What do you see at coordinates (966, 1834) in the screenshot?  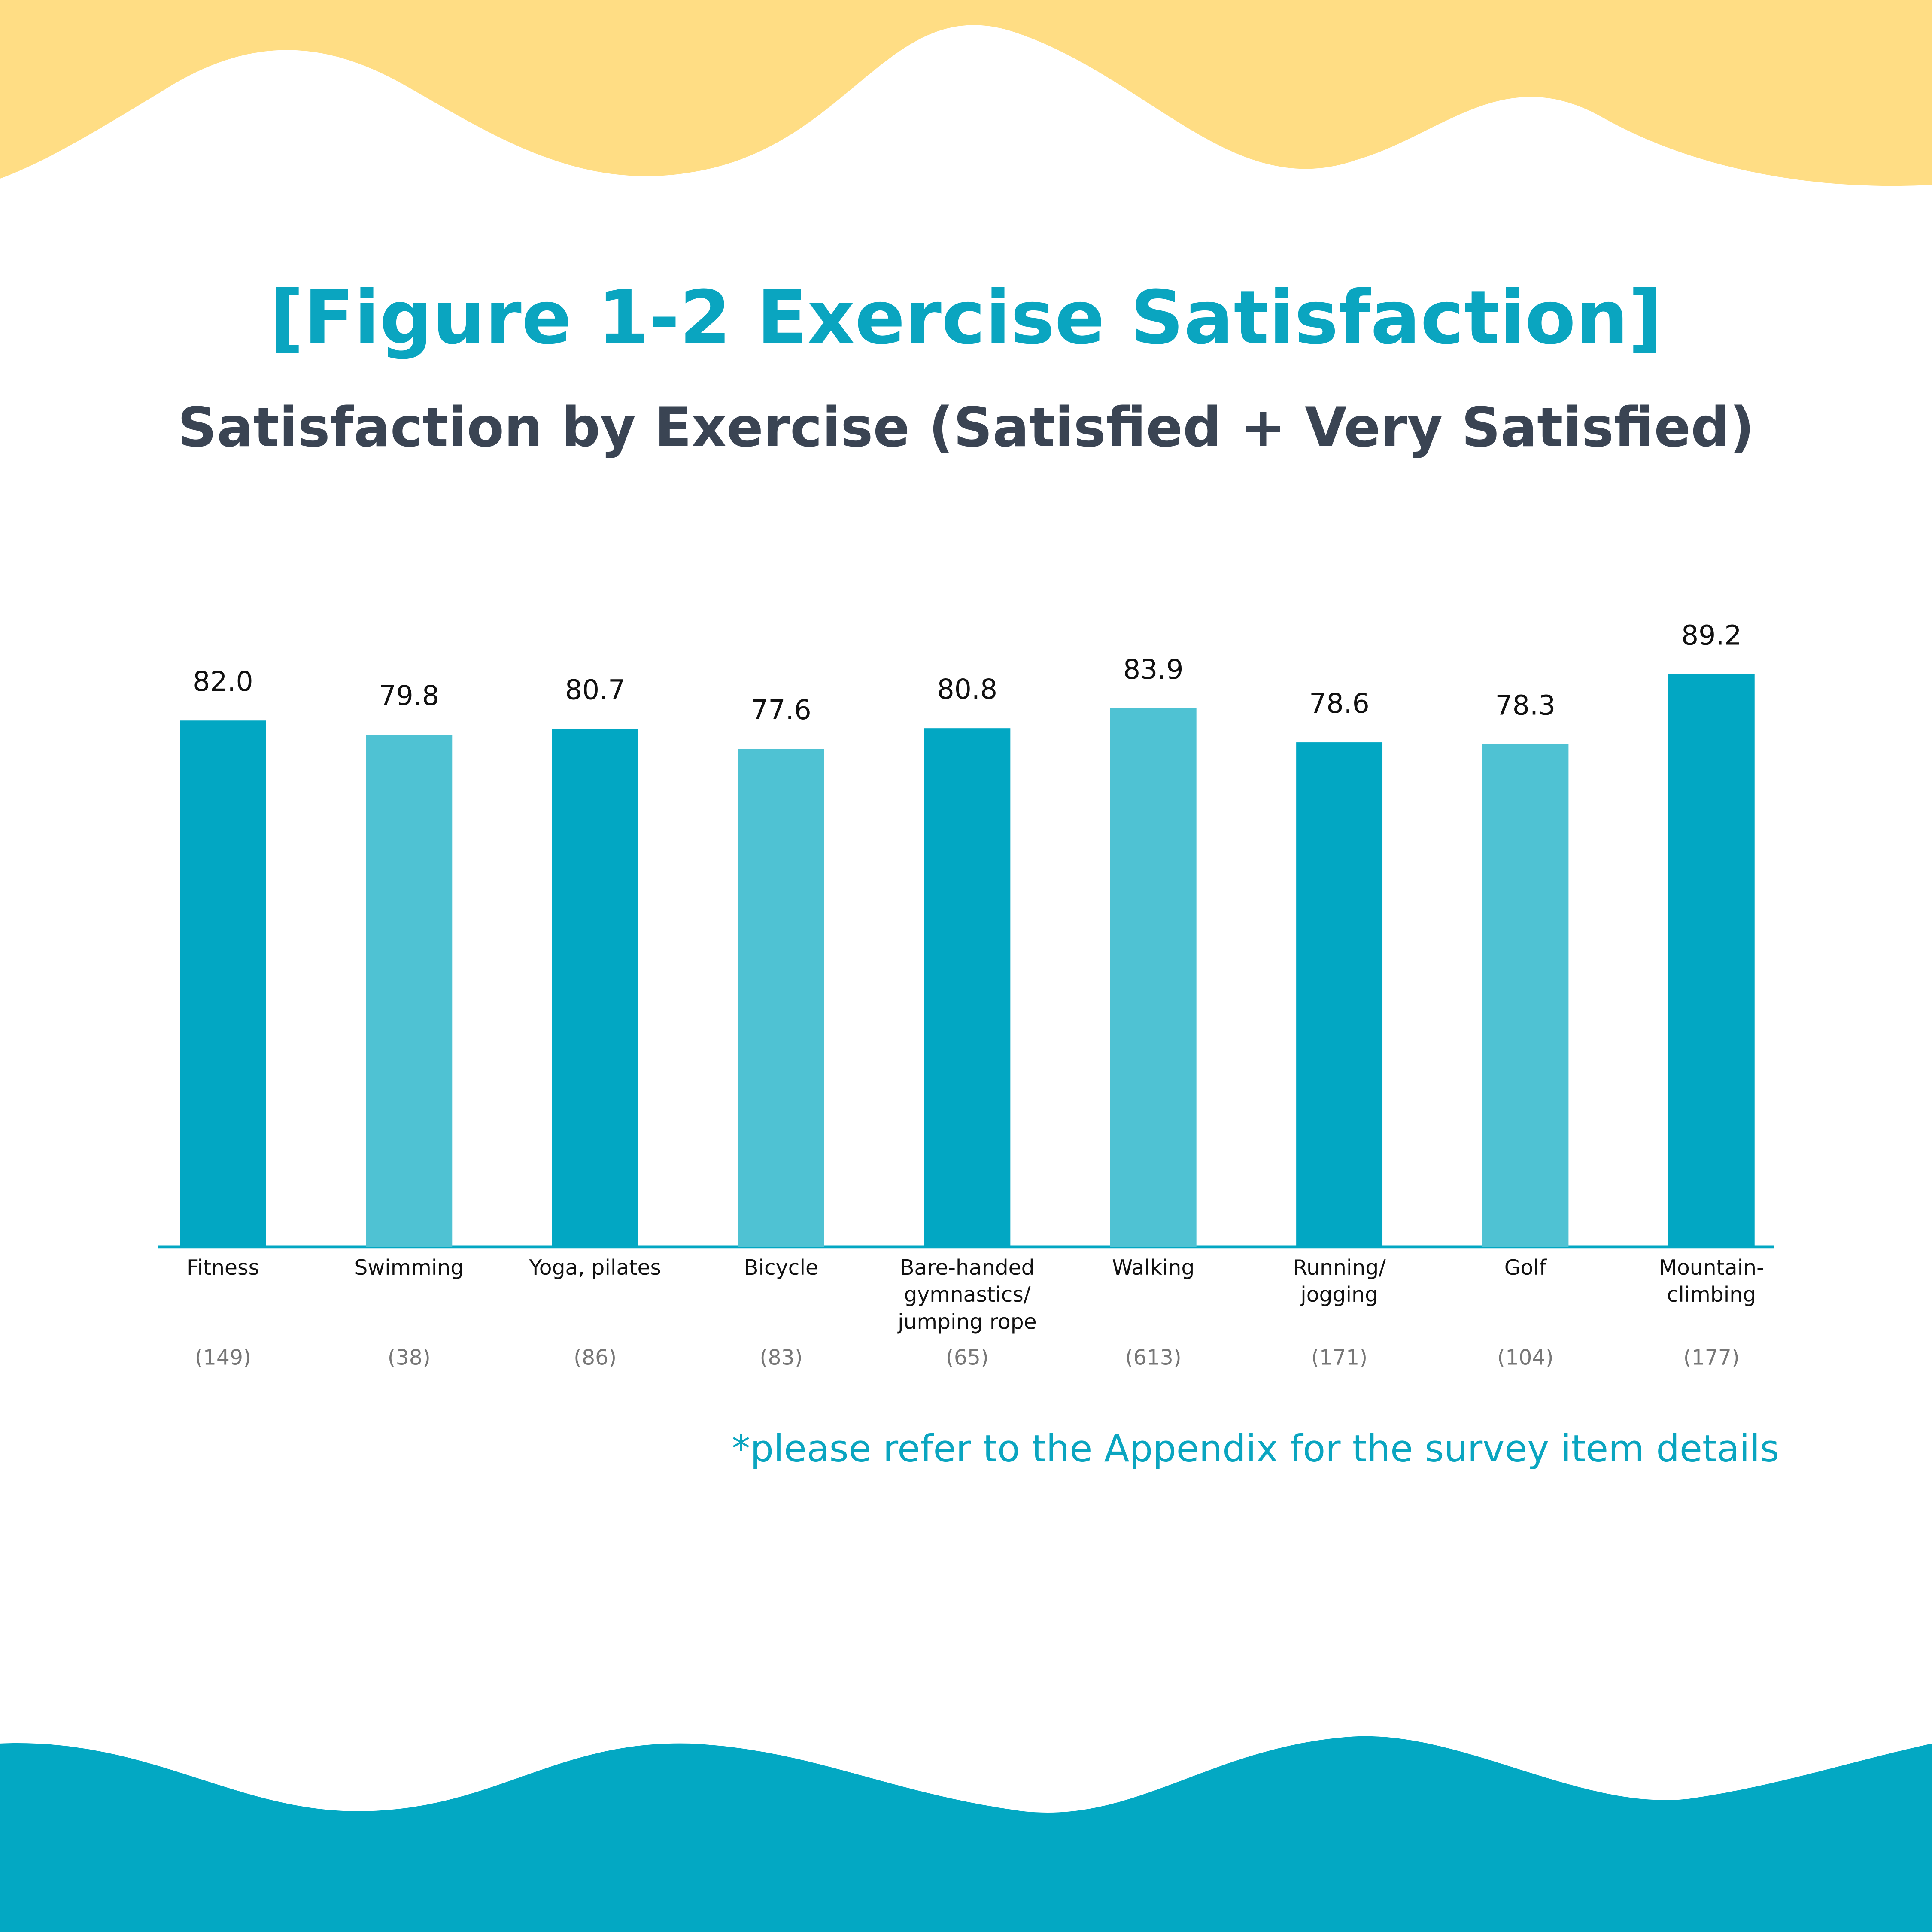 I see `bottom-wave` at bounding box center [966, 1834].